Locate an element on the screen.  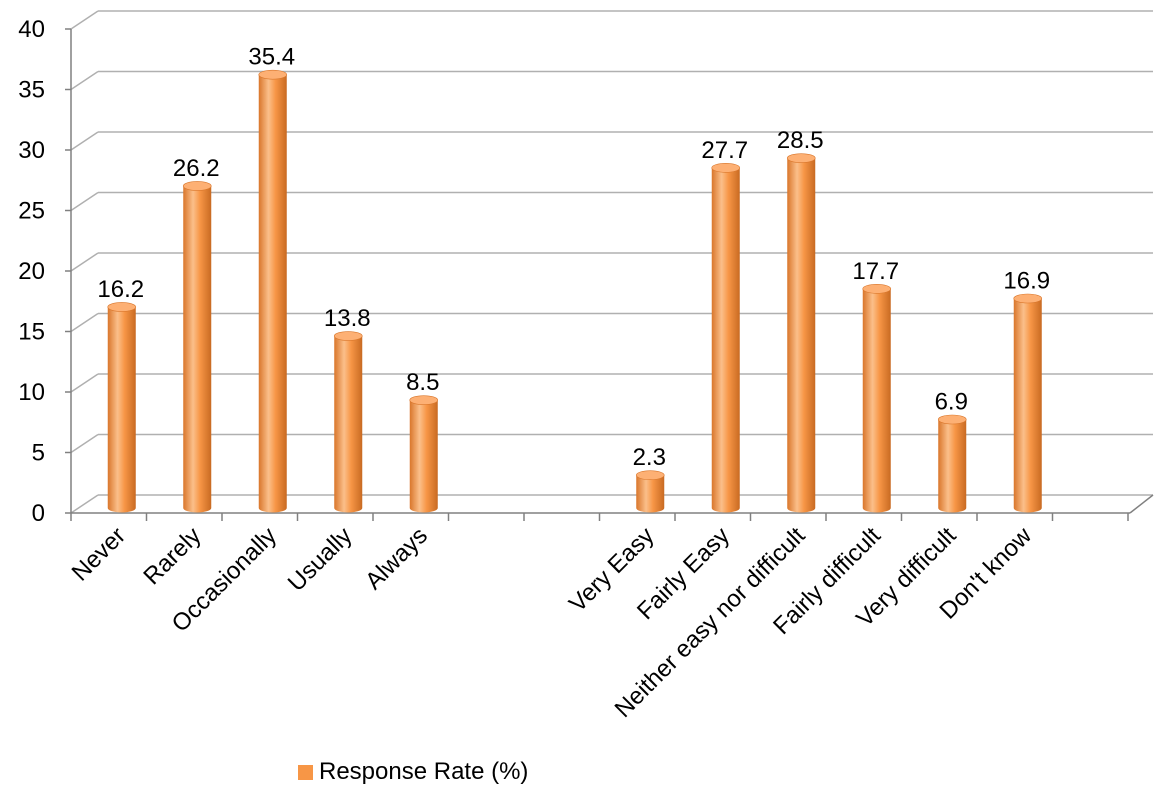
y-tick-label: 30 is located at coordinates (31, 150).